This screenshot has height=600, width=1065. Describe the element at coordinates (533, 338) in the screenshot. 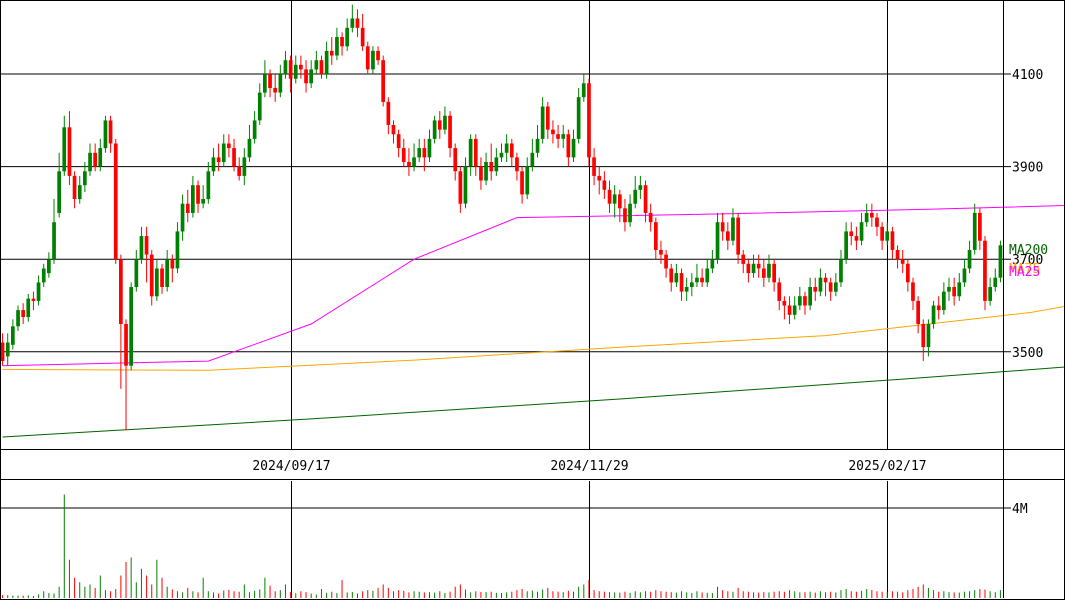

I see `ma-line-ma75` at that location.